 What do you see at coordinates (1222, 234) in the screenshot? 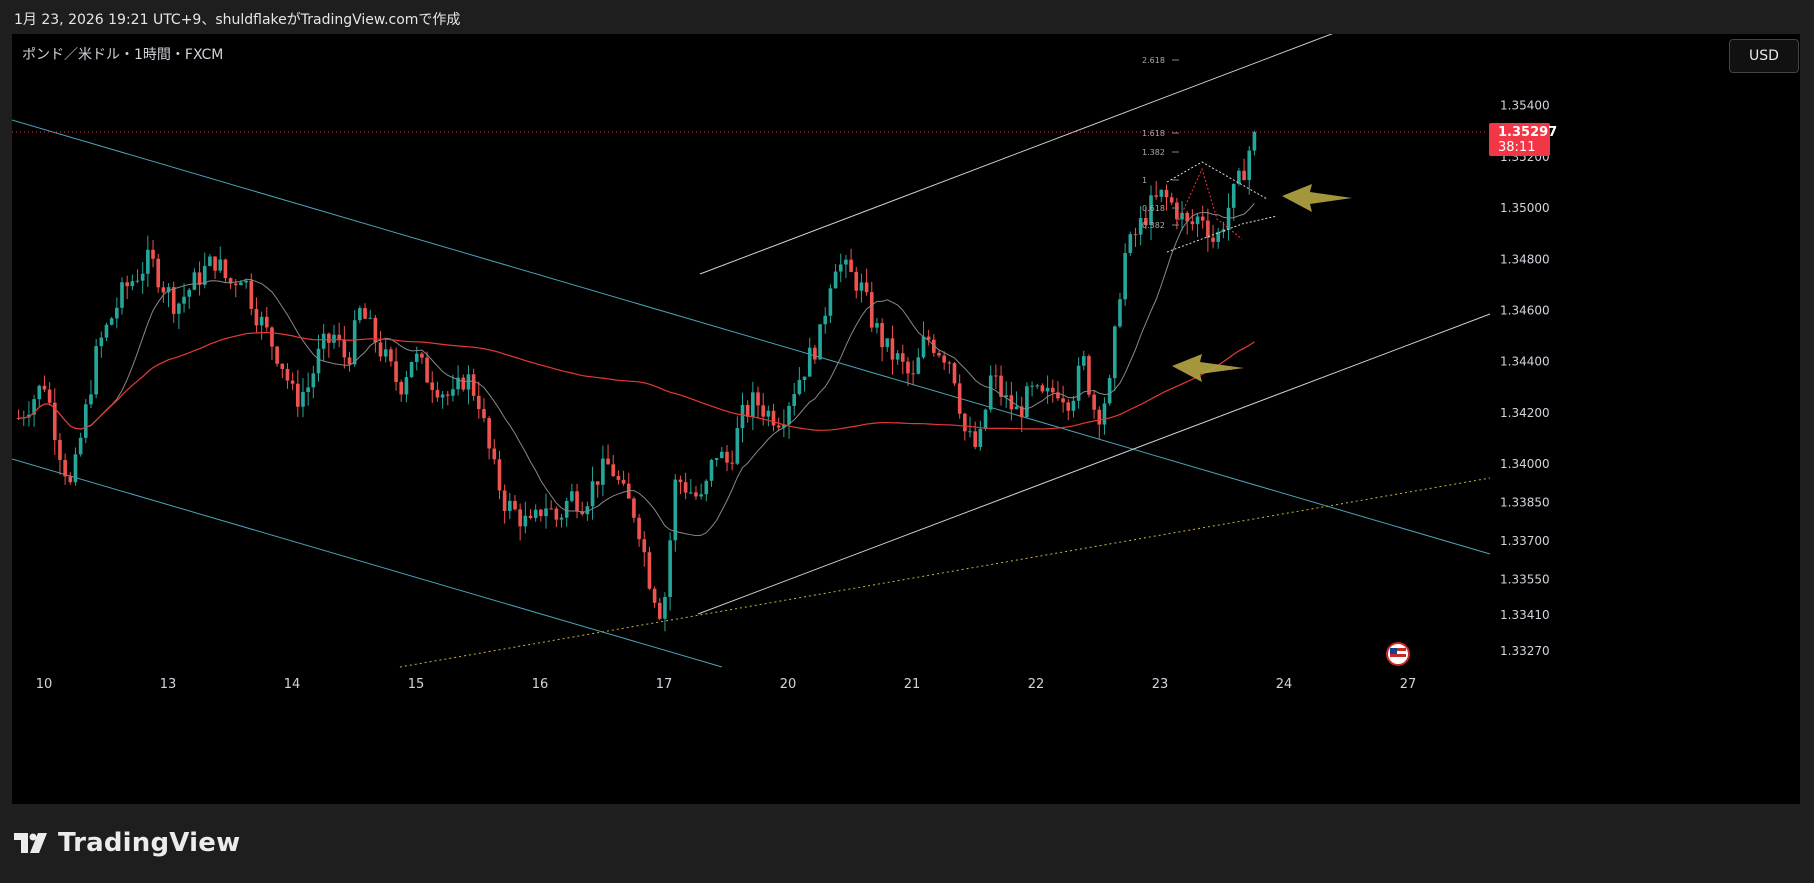
I see `flag-lower-line` at bounding box center [1222, 234].